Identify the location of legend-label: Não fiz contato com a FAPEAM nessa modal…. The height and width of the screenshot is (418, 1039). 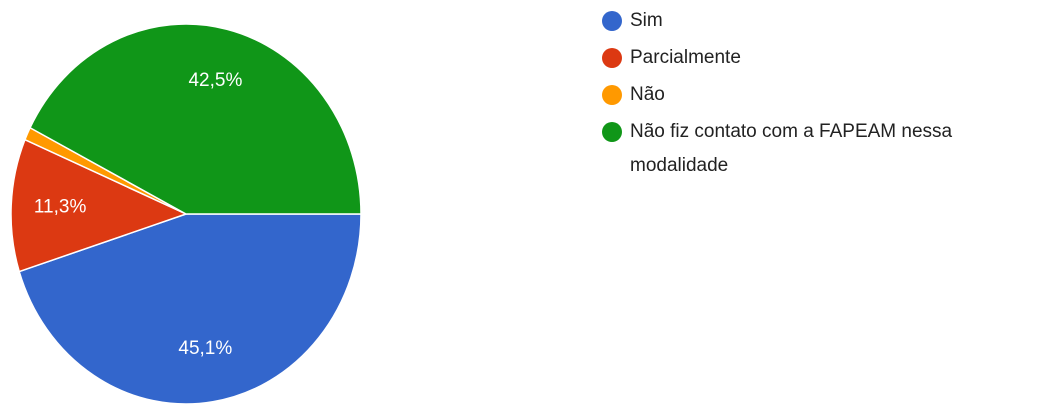
(791, 148).